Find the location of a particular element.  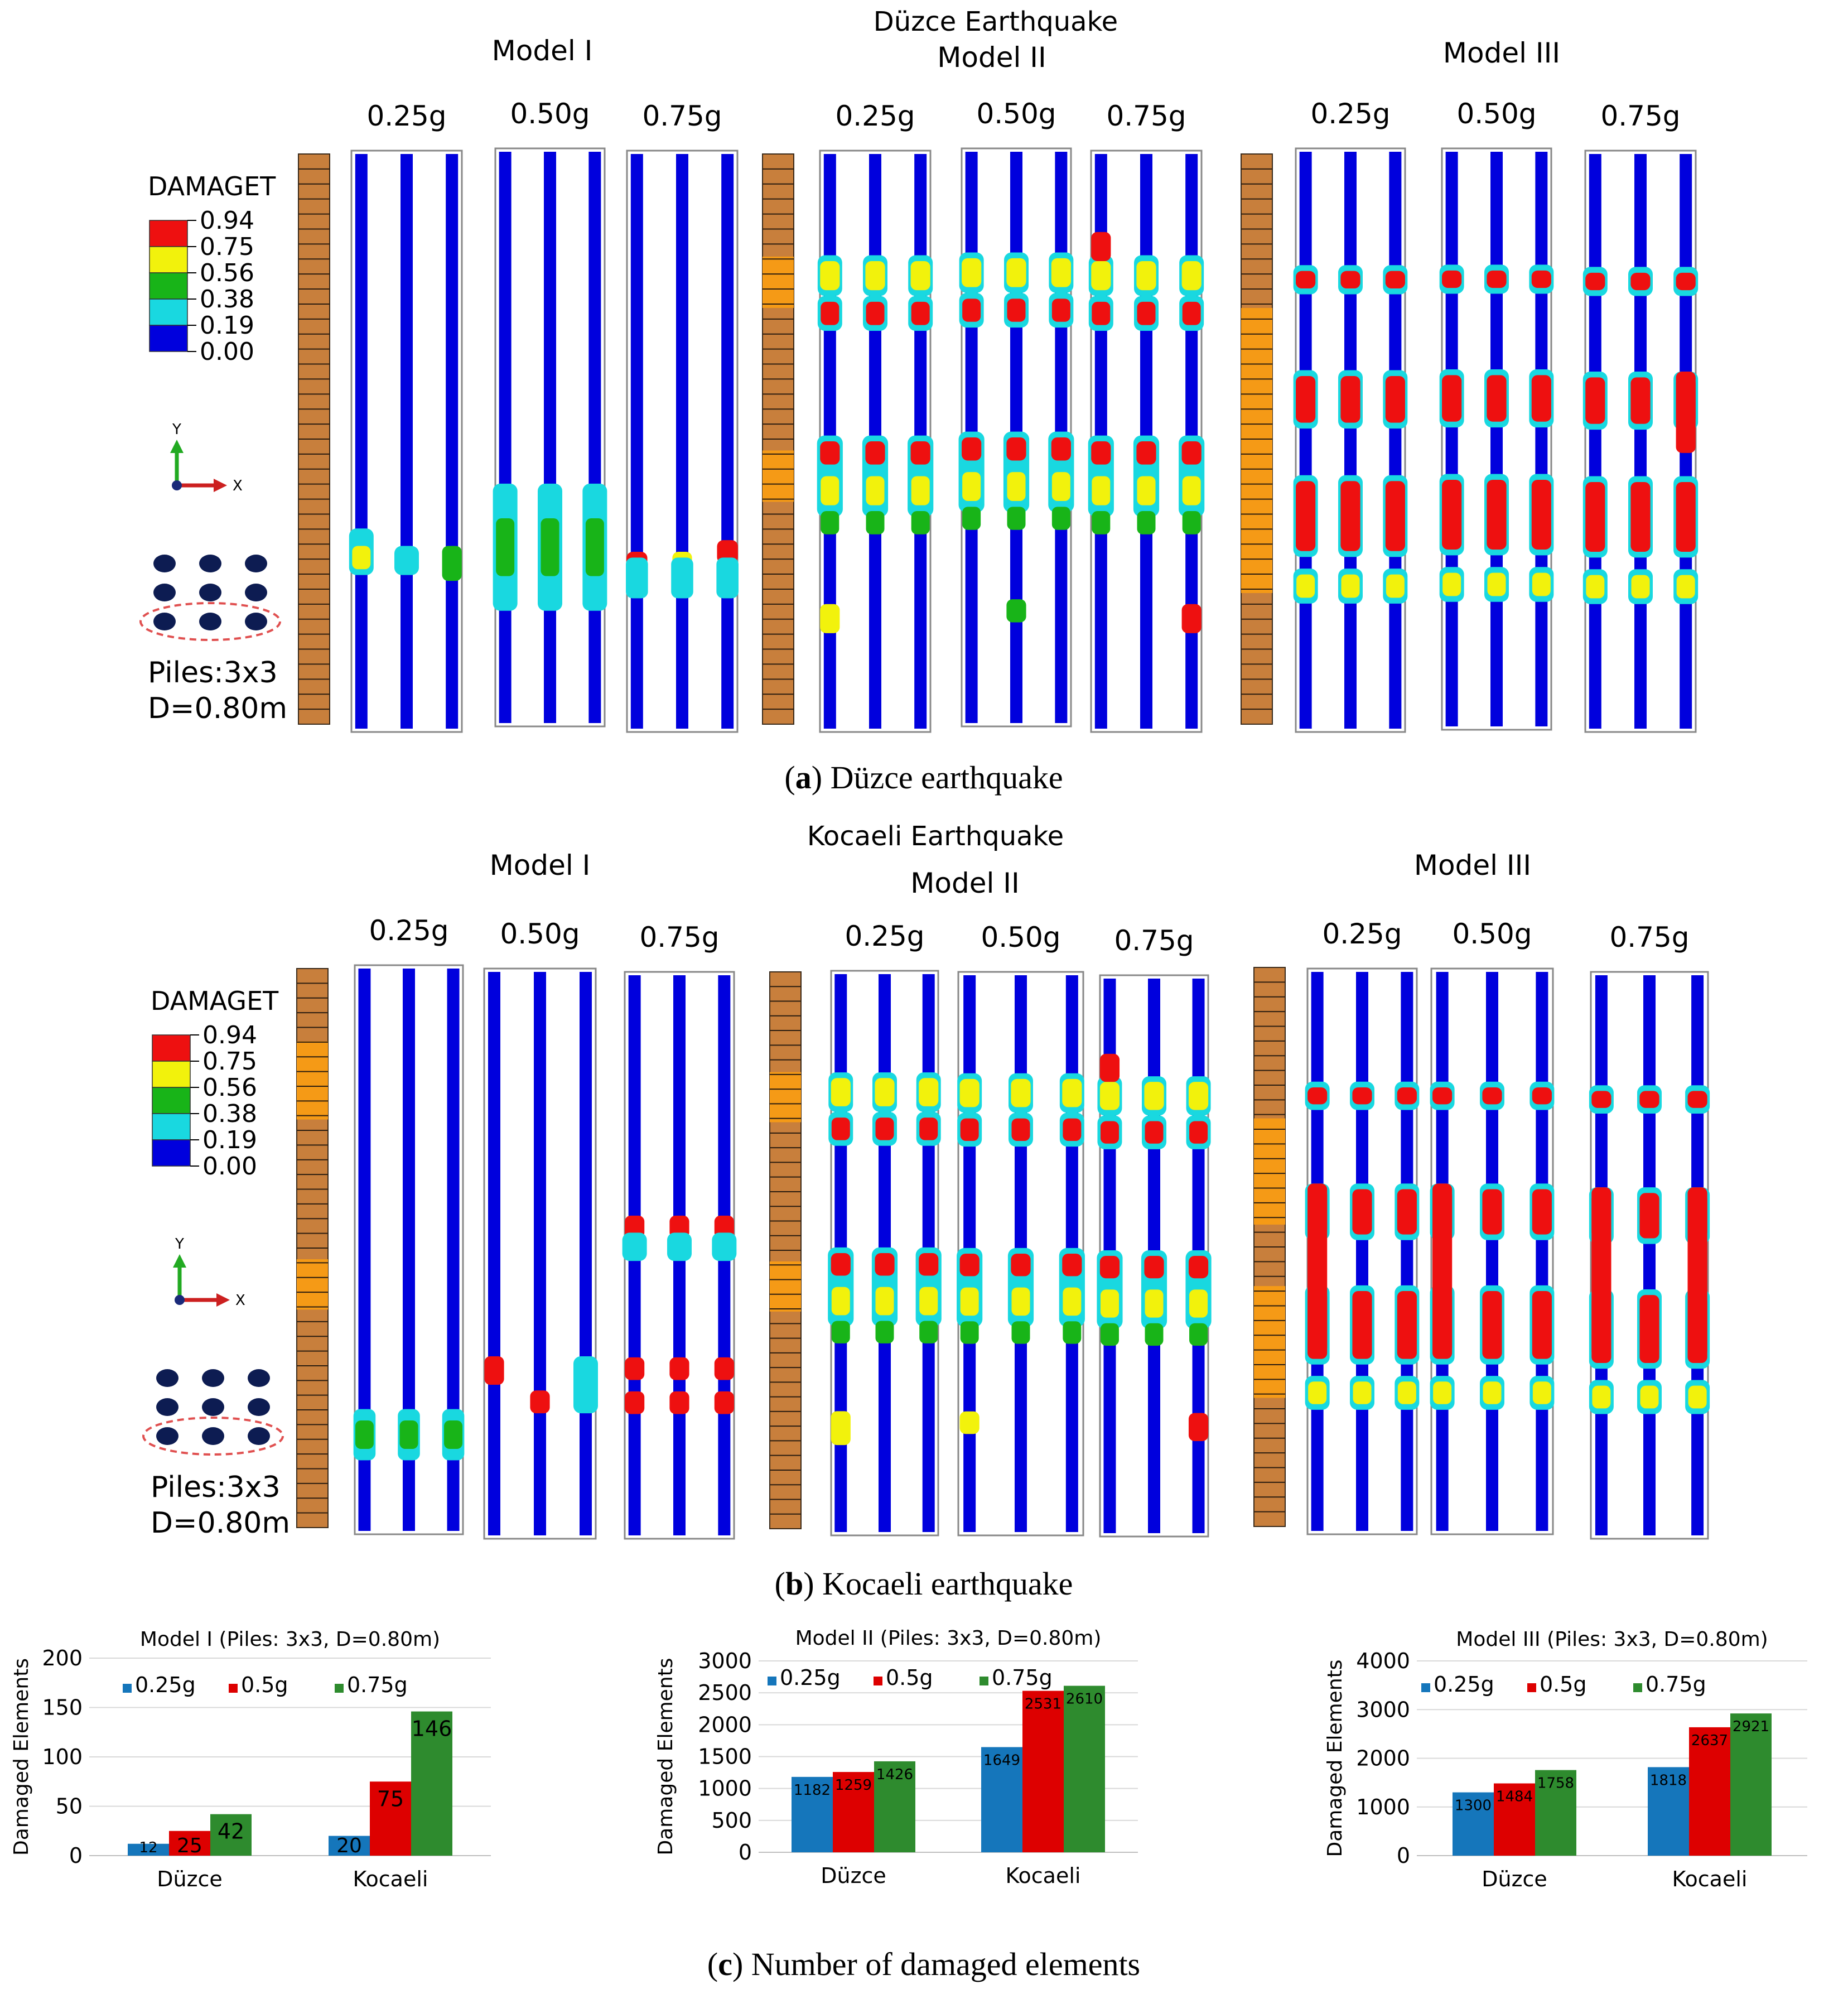

panel-b-model-1-label: Model I is located at coordinates (540, 865).